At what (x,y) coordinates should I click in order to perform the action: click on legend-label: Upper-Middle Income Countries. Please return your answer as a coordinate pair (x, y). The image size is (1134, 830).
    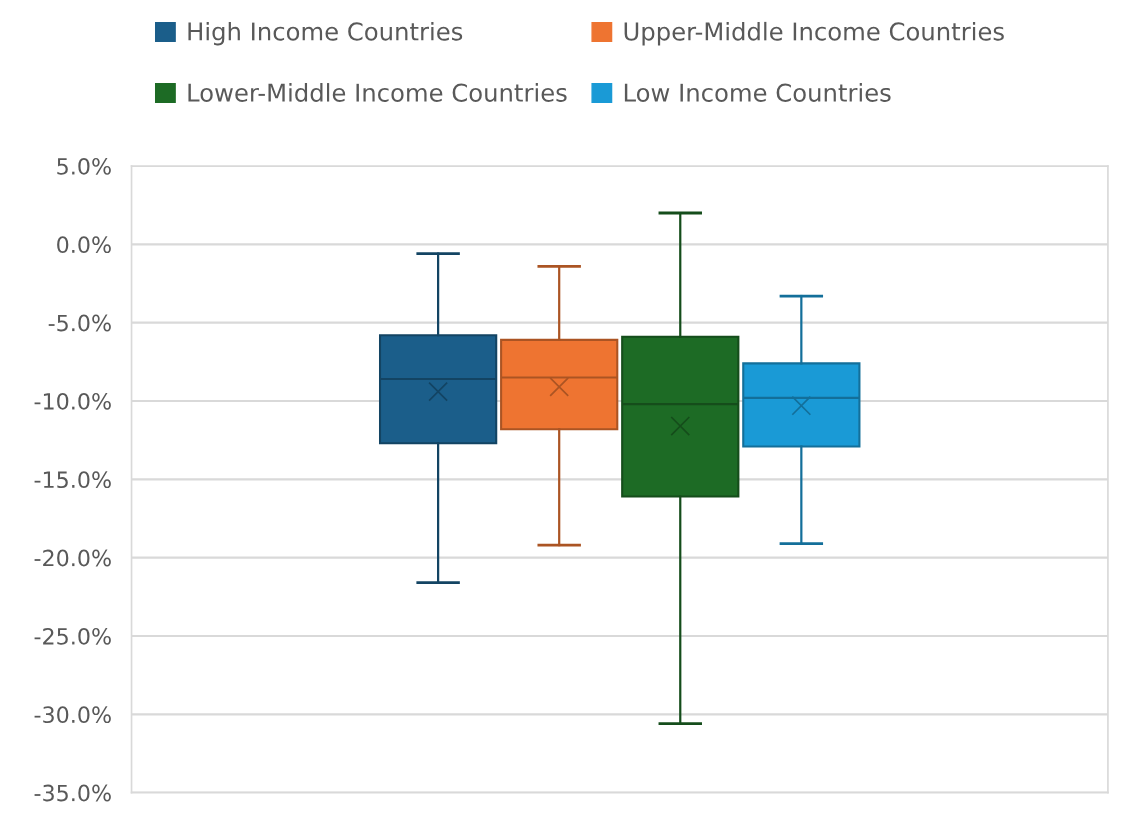
    Looking at the image, I should click on (814, 33).